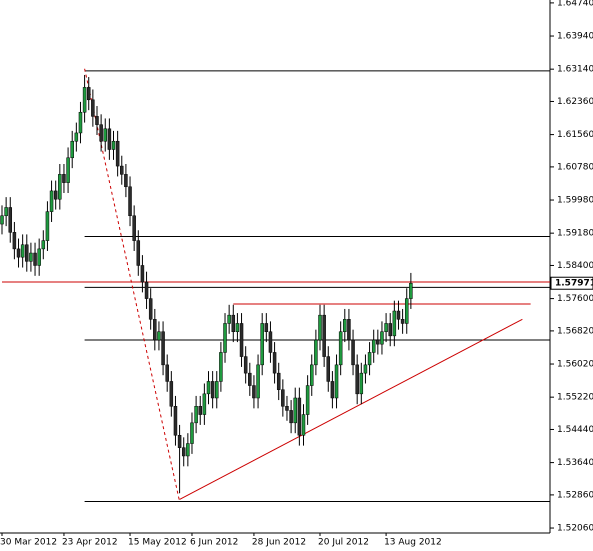  I want to click on last-price-box, so click(571, 283).